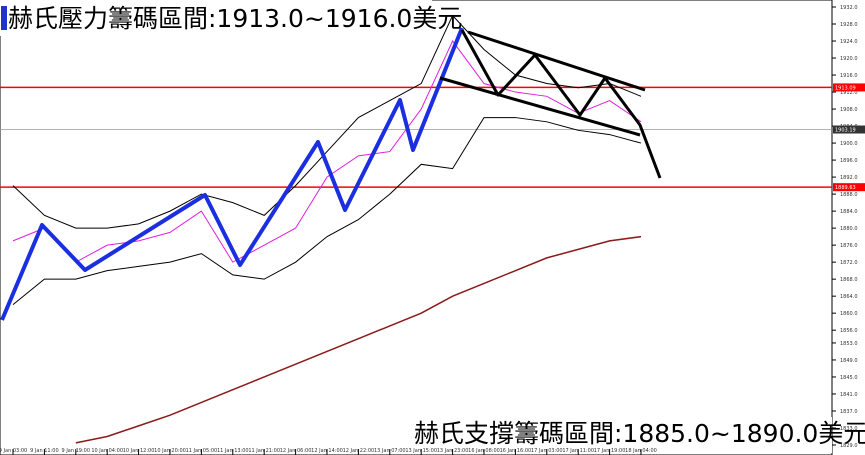  Describe the element at coordinates (139, 451) in the screenshot. I see `x-tick-label: 10 Jan 12:00` at that location.